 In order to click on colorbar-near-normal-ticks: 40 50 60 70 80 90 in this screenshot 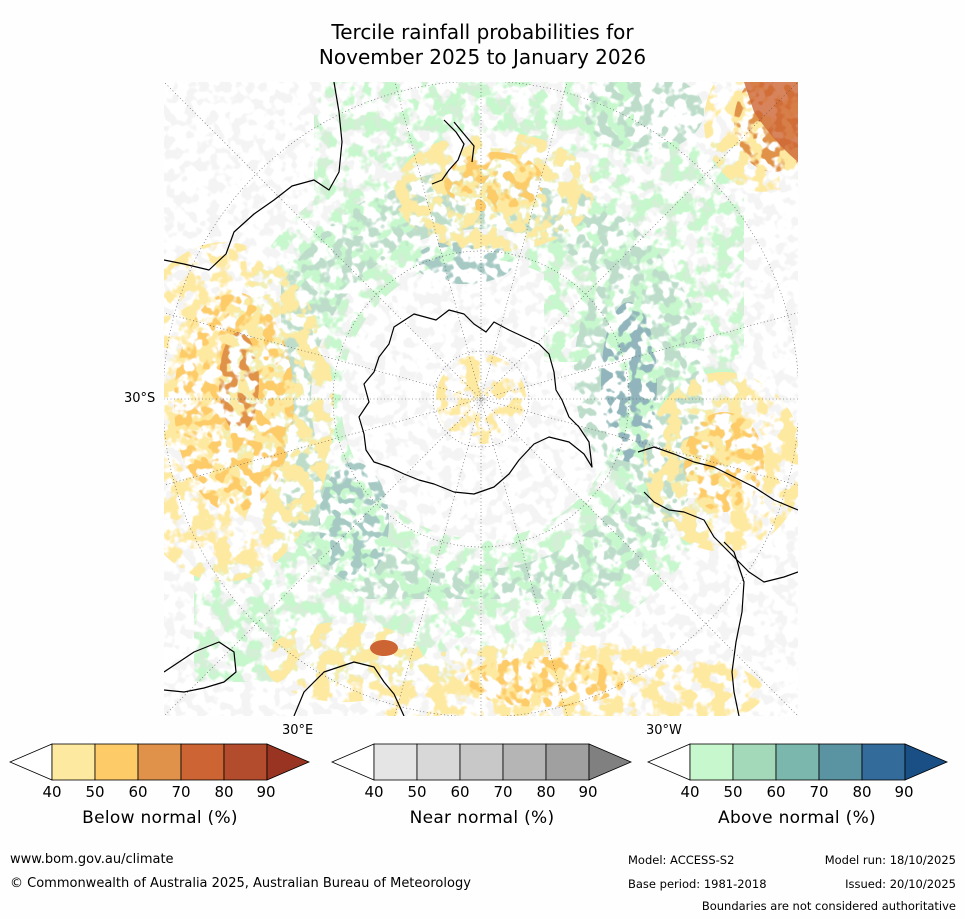, I will do `click(485, 793)`.